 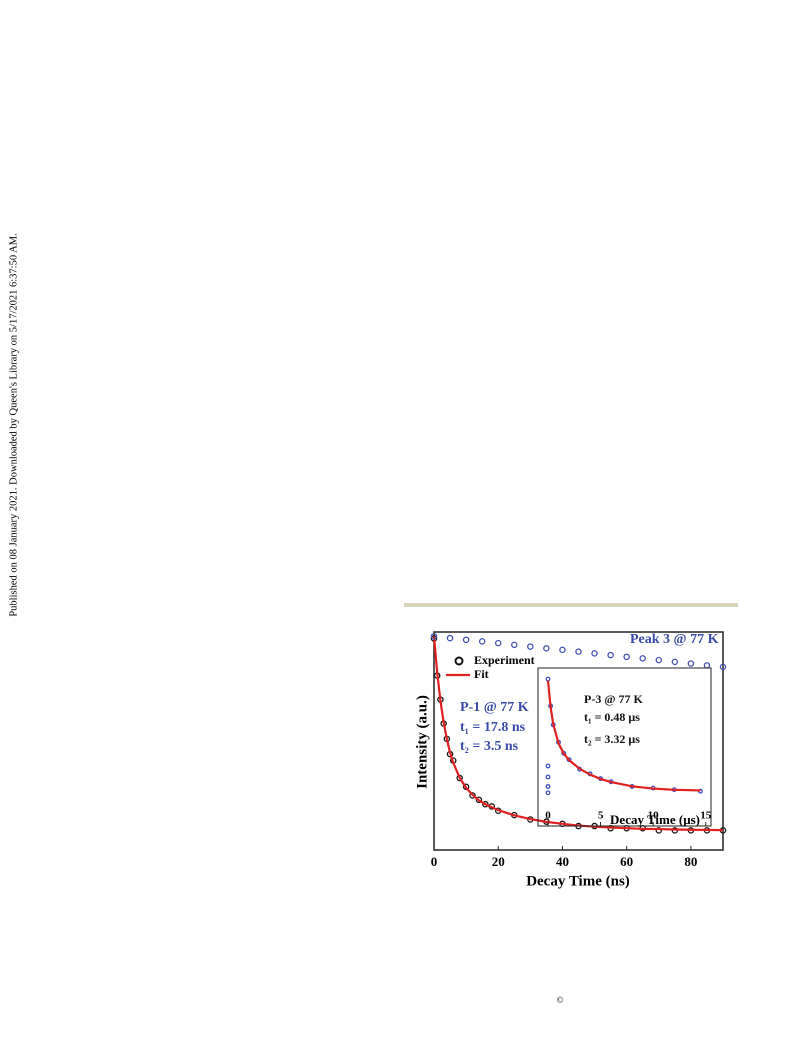 I want to click on legend-swatch, so click(x=459, y=661).